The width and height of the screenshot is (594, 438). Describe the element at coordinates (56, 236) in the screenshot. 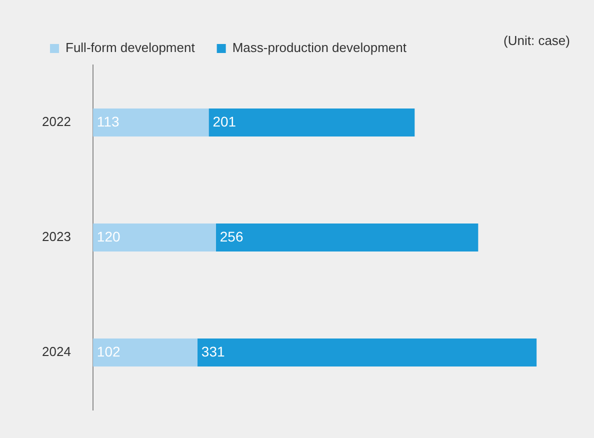

I see `y-tick-label: 2023` at that location.